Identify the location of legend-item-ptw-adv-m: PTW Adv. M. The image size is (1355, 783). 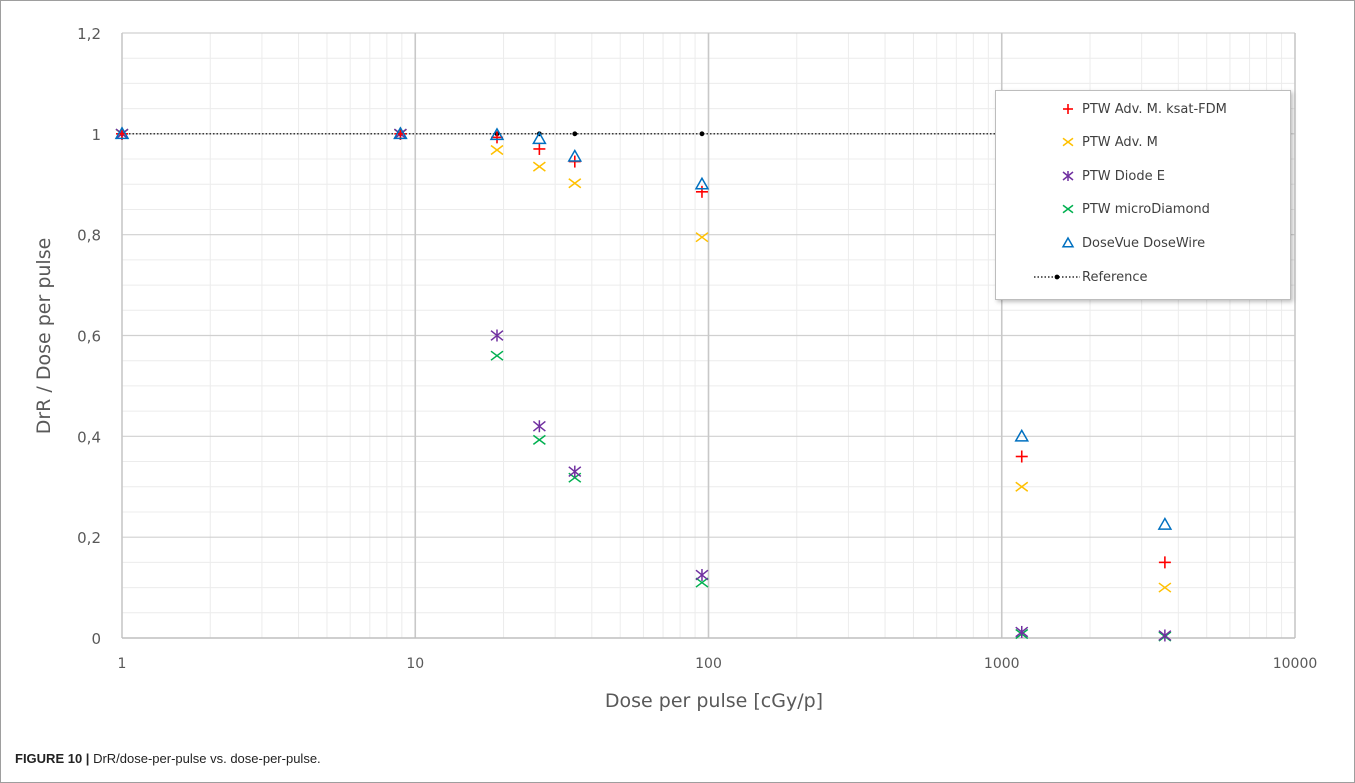
(1077, 142).